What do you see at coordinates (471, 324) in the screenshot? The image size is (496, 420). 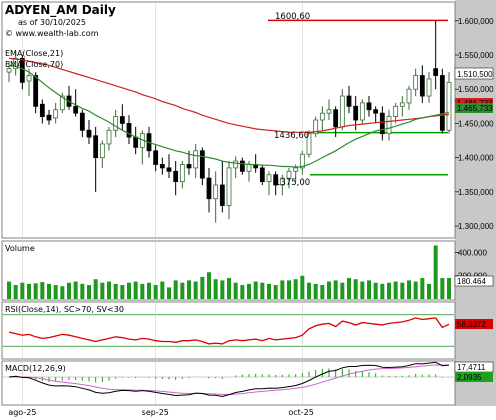 I see `rsi-last-value: 58,3372` at bounding box center [471, 324].